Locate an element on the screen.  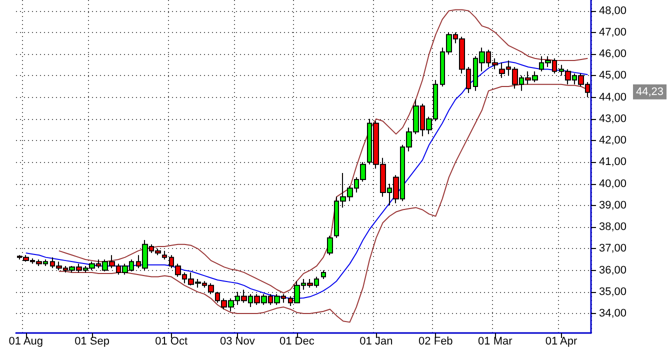
x-tick-label: 01 Sep is located at coordinates (92, 341).